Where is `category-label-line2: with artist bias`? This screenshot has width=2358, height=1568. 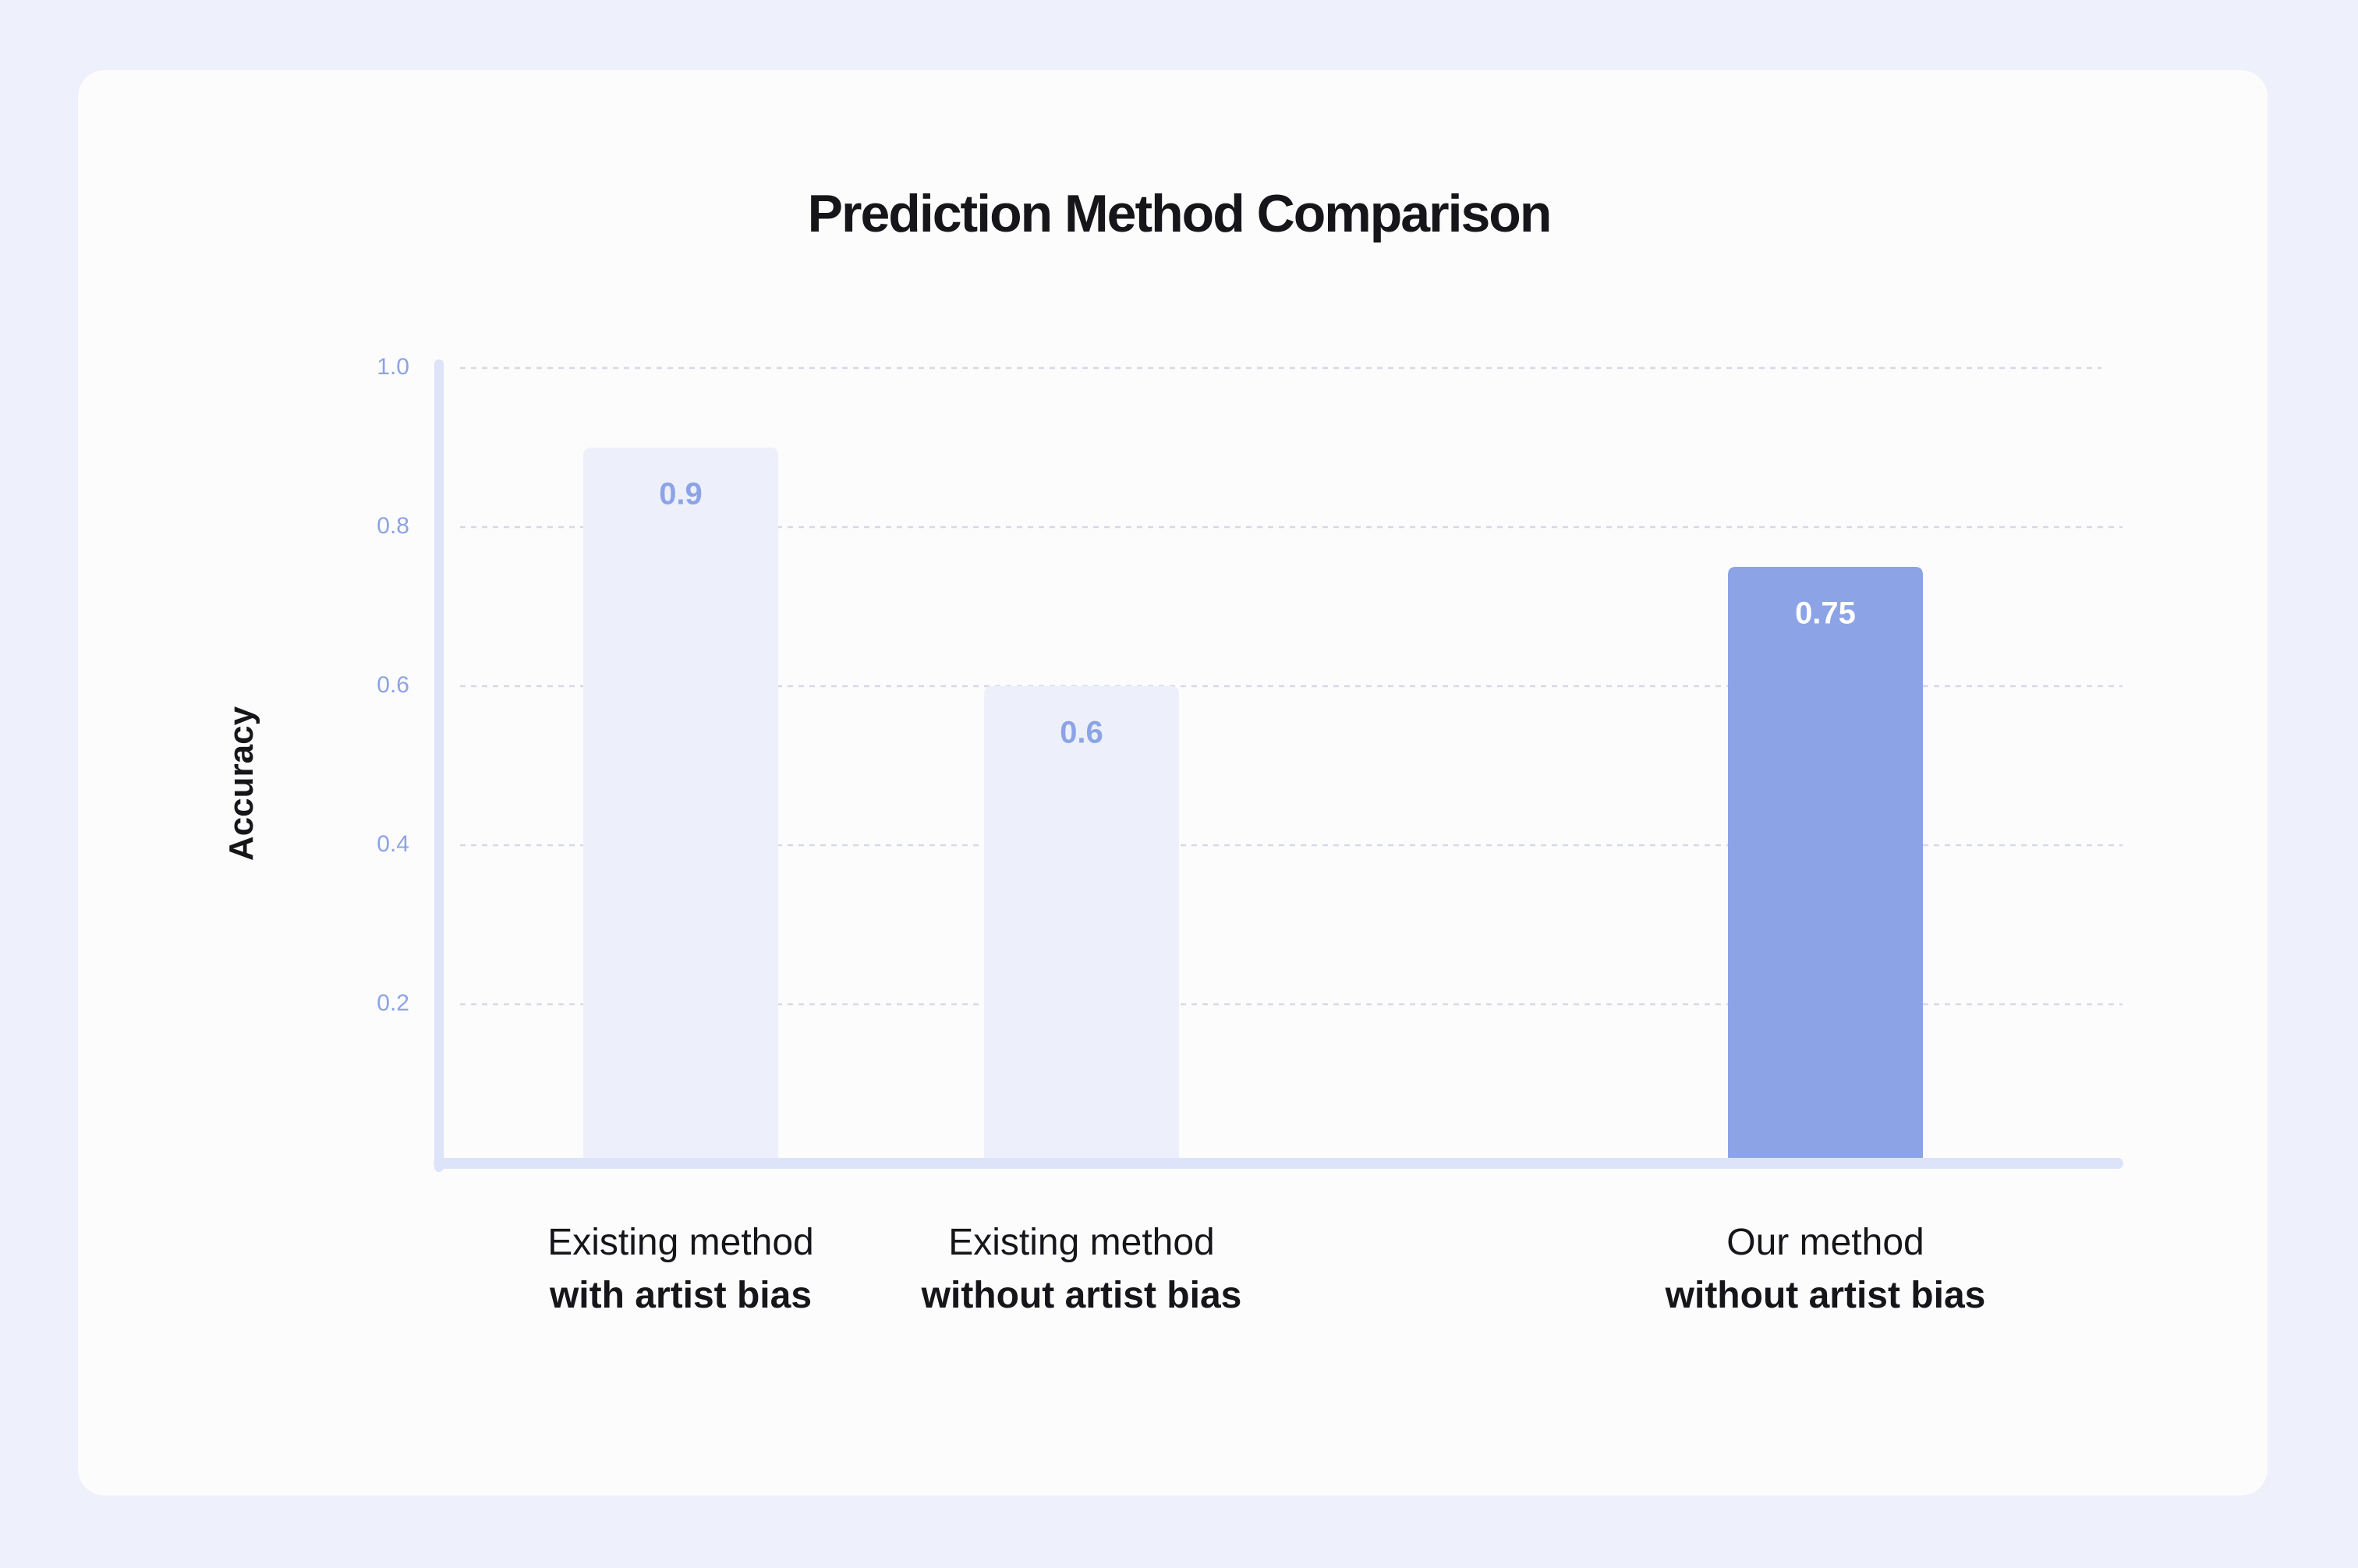
category-label-line2: with artist bias is located at coordinates (681, 1295).